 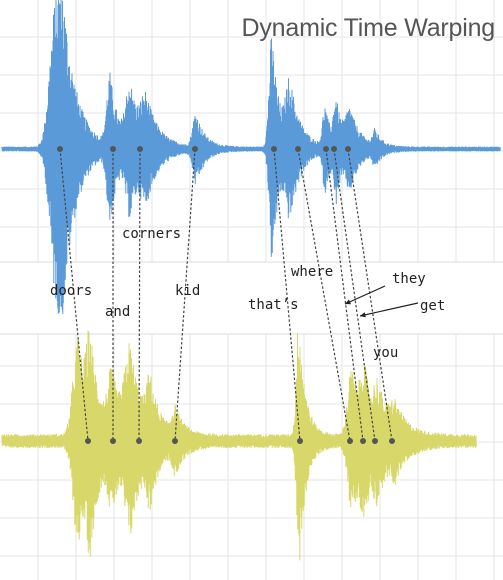 What do you see at coordinates (273, 305) in the screenshot?
I see `word-label-thats: that’s` at bounding box center [273, 305].